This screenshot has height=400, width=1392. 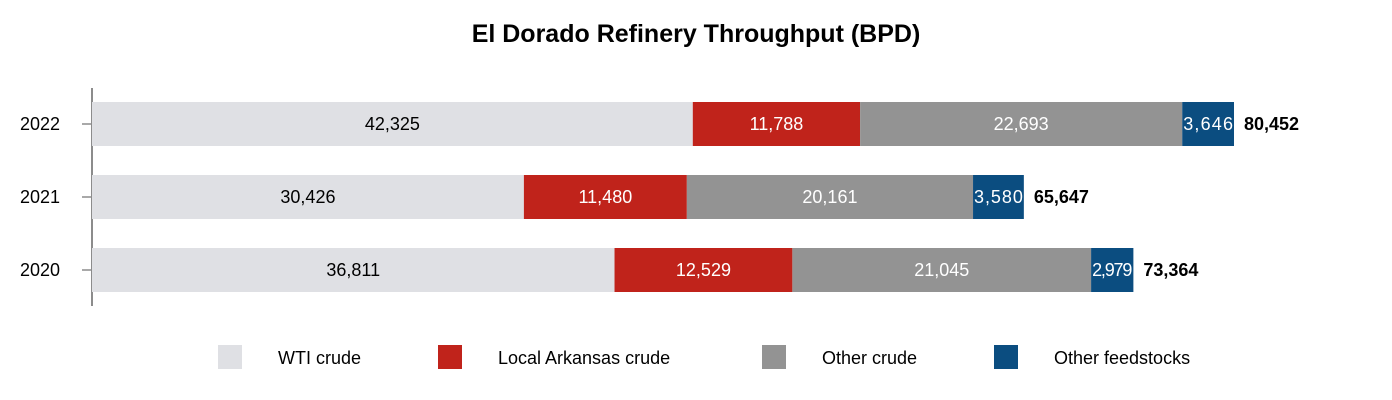 I want to click on data-label: 12,529, so click(x=703, y=270).